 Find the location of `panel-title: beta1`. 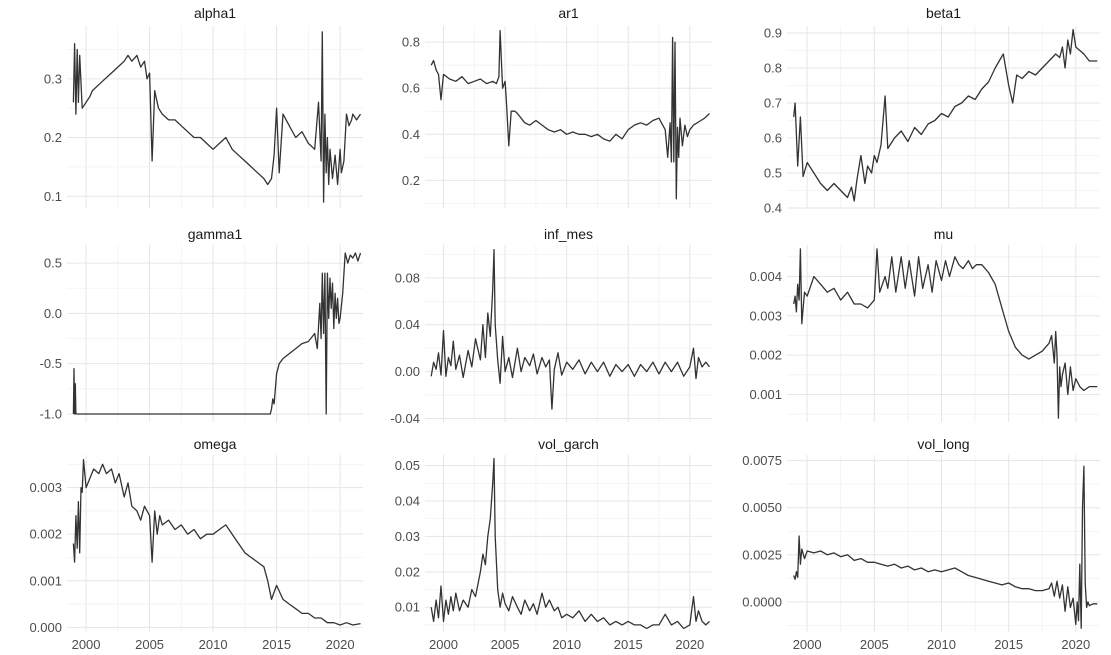

panel-title: beta1 is located at coordinates (943, 13).